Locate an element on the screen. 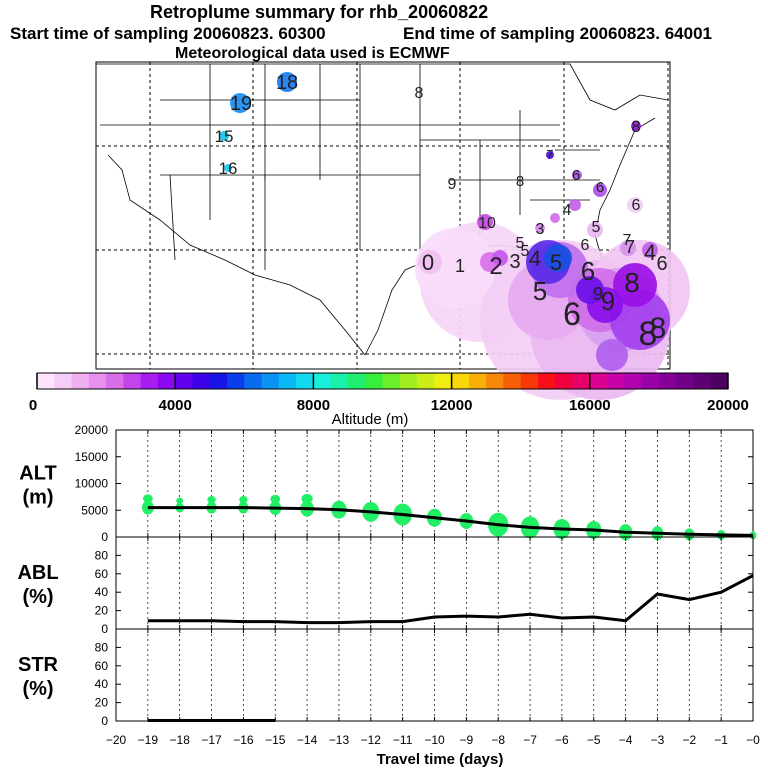 The width and height of the screenshot is (768, 768). x-tick-label: −10 is located at coordinates (434, 740).